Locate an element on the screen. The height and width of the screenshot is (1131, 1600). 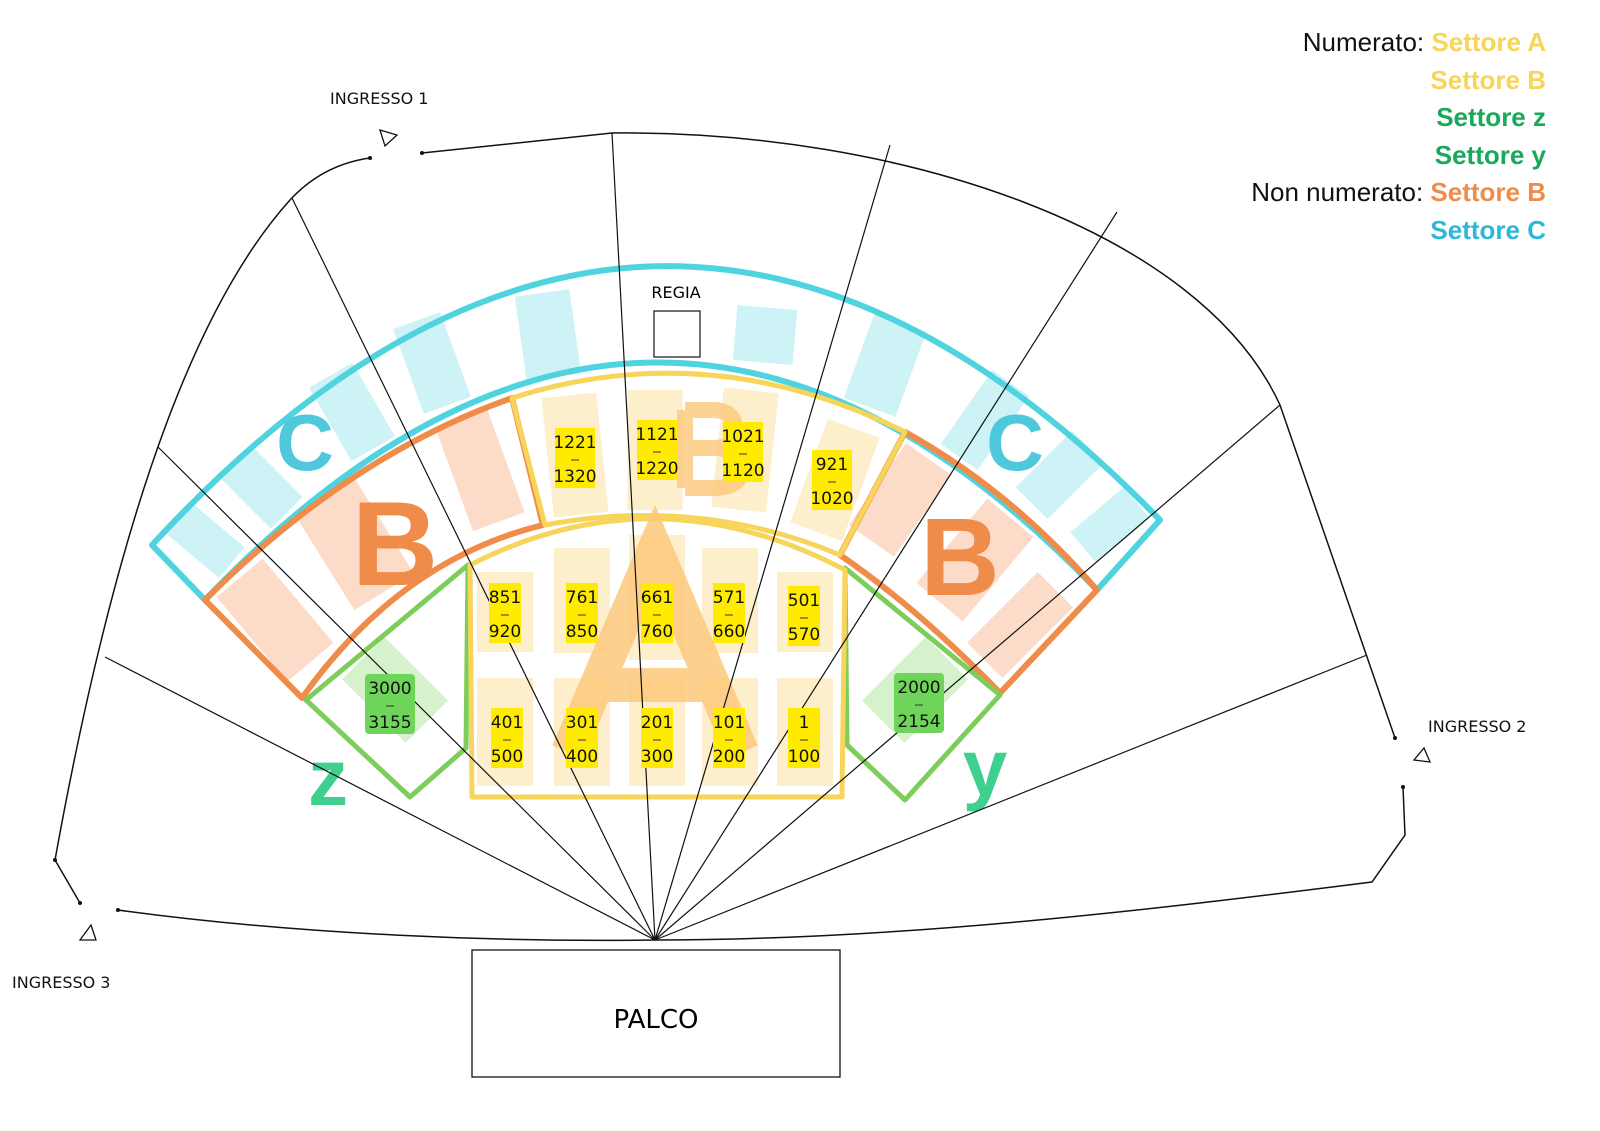
range-from: 761 is located at coordinates (582, 598).